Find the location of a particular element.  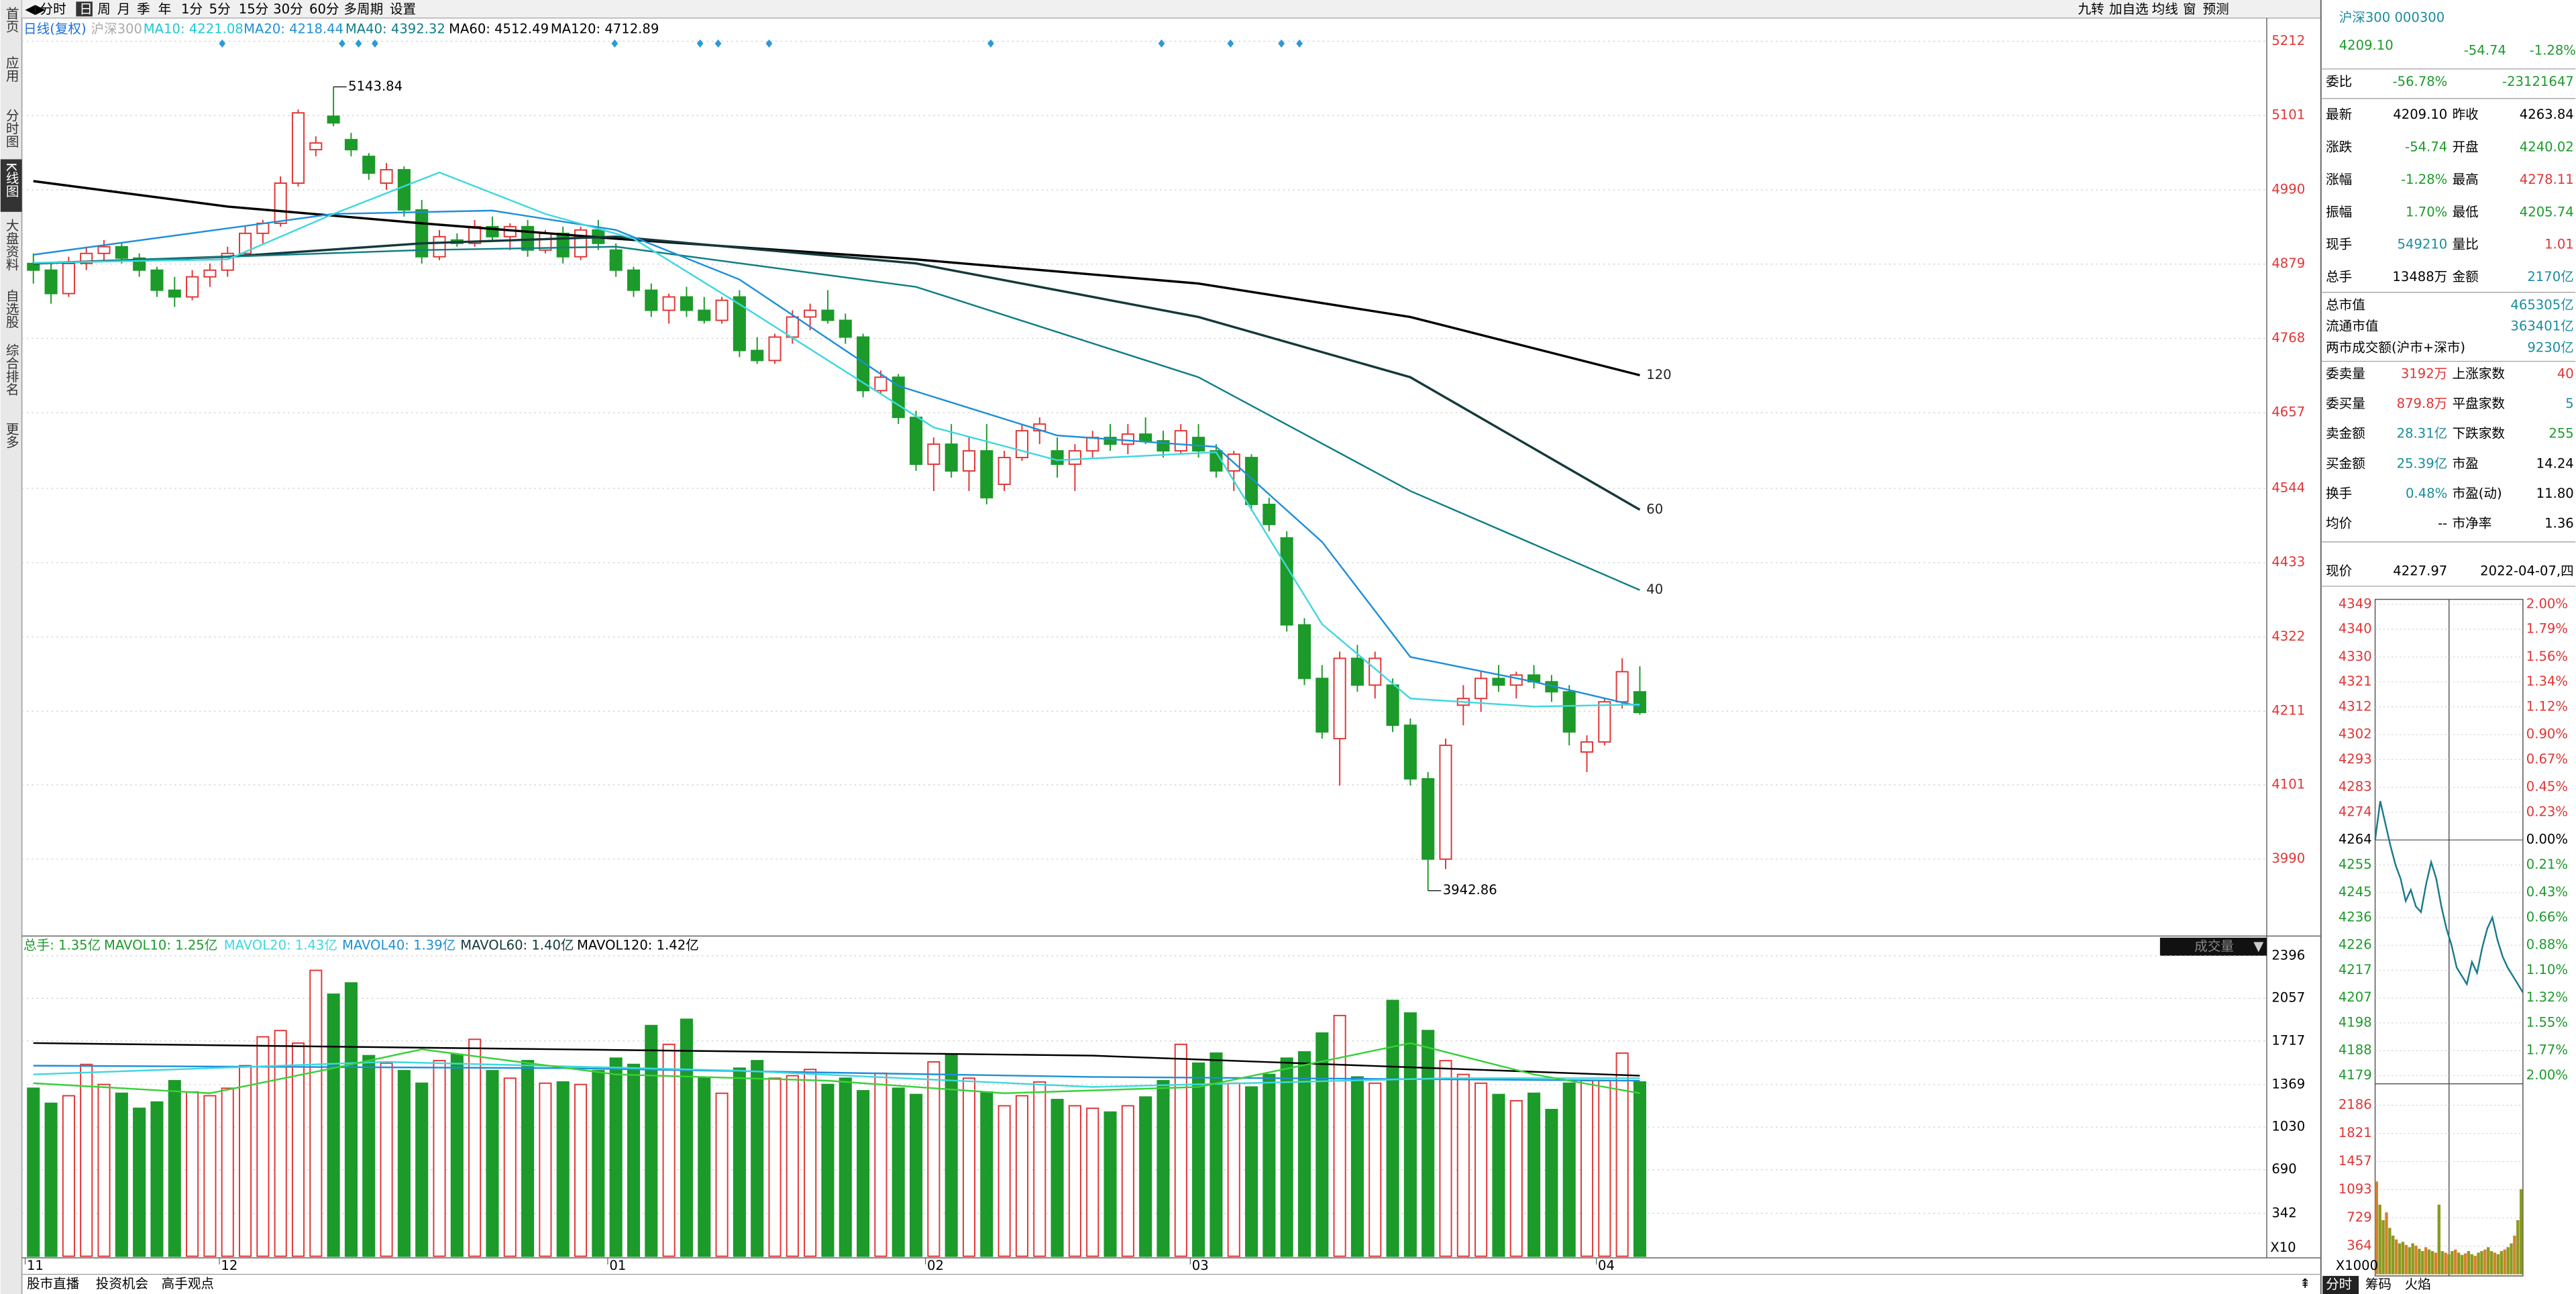

toolbar-item: 60分 is located at coordinates (324, 9).